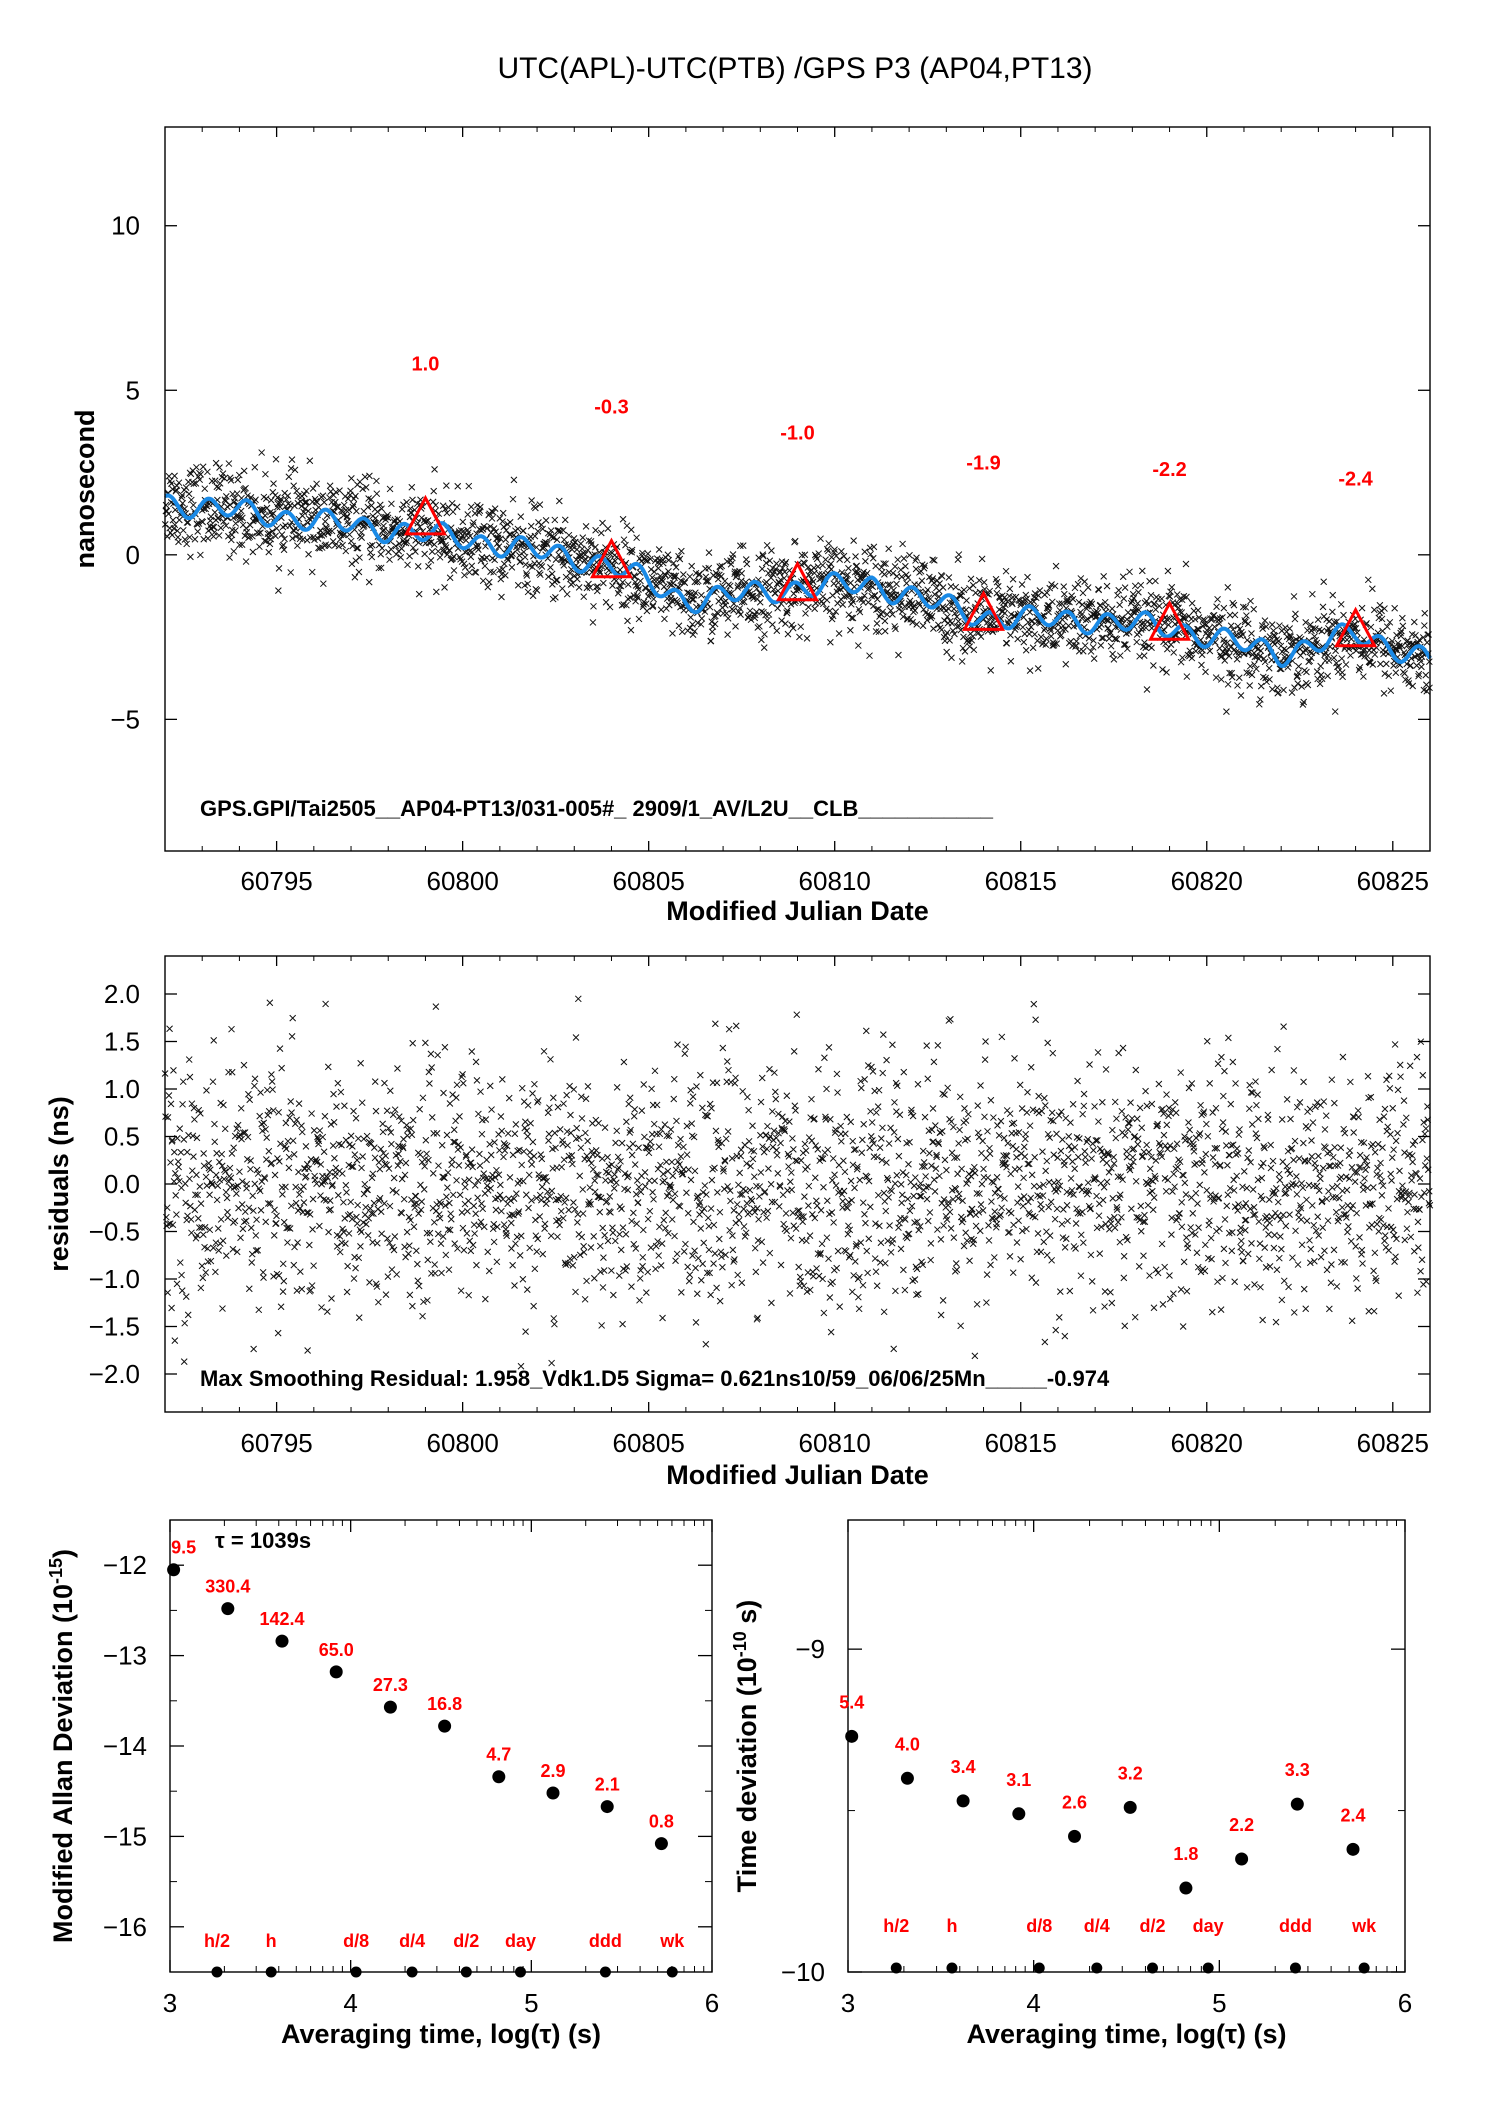  Describe the element at coordinates (797, 434) in the screenshot. I see `marker-value-label: -1.0` at that location.